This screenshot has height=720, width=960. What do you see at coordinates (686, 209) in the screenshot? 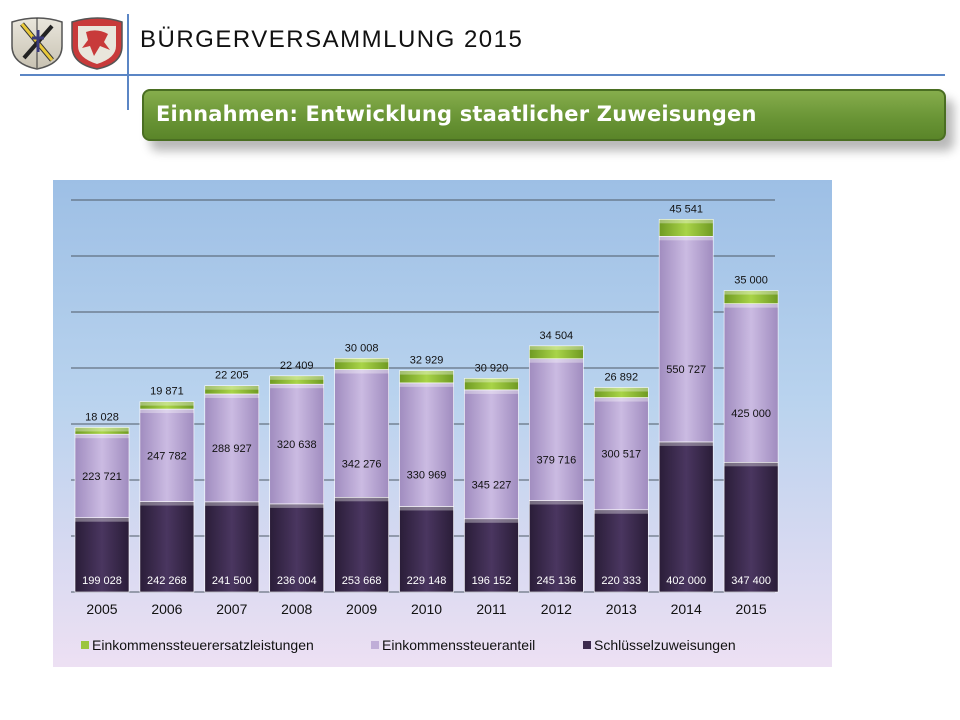
I see `data-label-ersatzleistungen: 45 541` at bounding box center [686, 209].